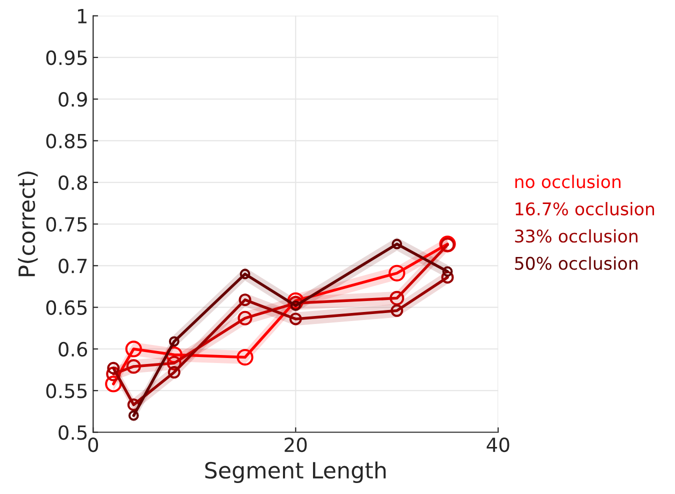 Image resolution: width=675 pixels, height=494 pixels. What do you see at coordinates (66, 307) in the screenshot?
I see `y-tick-label: 0.65` at bounding box center [66, 307].